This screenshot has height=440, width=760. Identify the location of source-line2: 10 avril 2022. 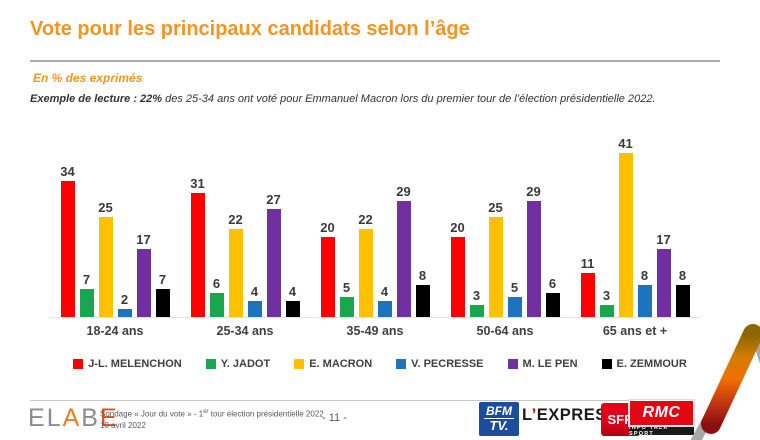
(123, 425).